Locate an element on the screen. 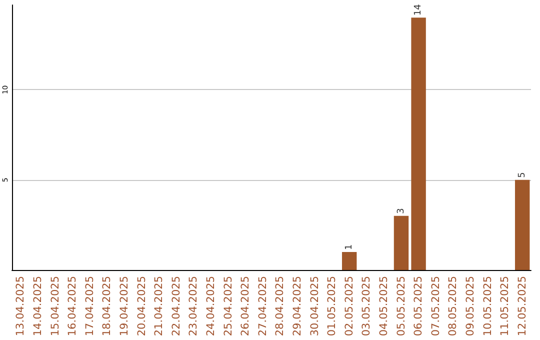 The height and width of the screenshot is (340, 540). x-tick-label: 02.05.2025 is located at coordinates (349, 306).